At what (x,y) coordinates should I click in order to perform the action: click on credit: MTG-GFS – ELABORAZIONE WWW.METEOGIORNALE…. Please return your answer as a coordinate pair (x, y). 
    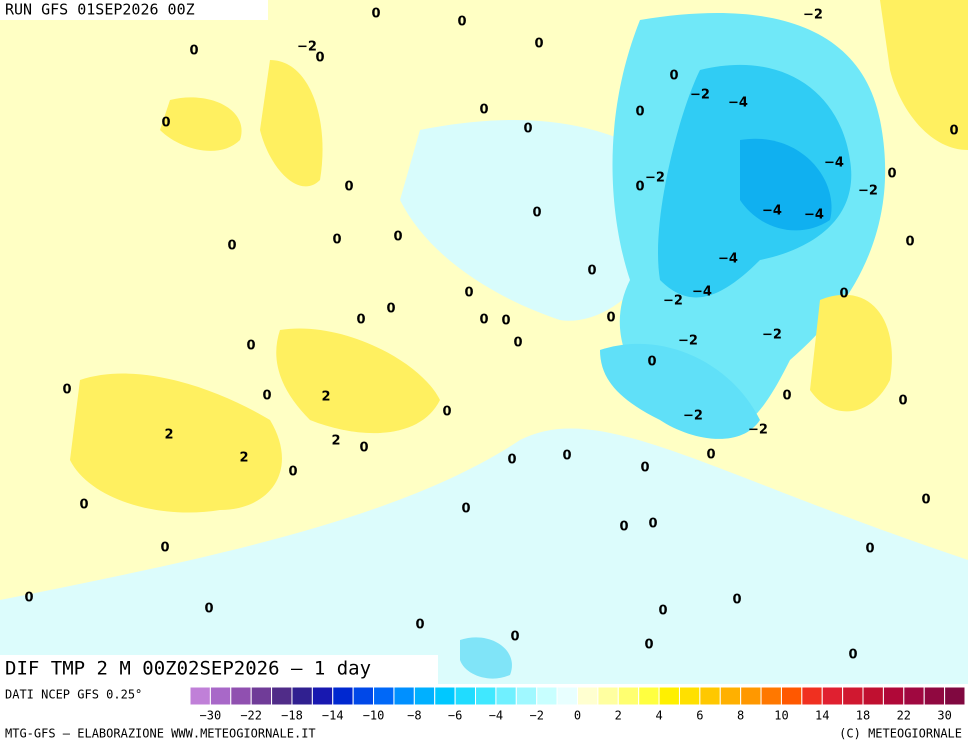
    Looking at the image, I should click on (160, 734).